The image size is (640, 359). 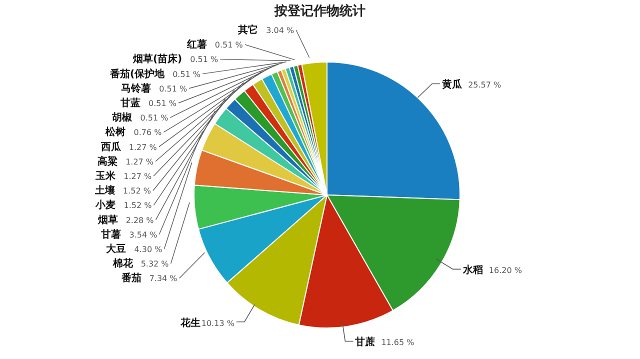 What do you see at coordinates (247, 30) in the screenshot?
I see `slice-label: 其它` at bounding box center [247, 30].